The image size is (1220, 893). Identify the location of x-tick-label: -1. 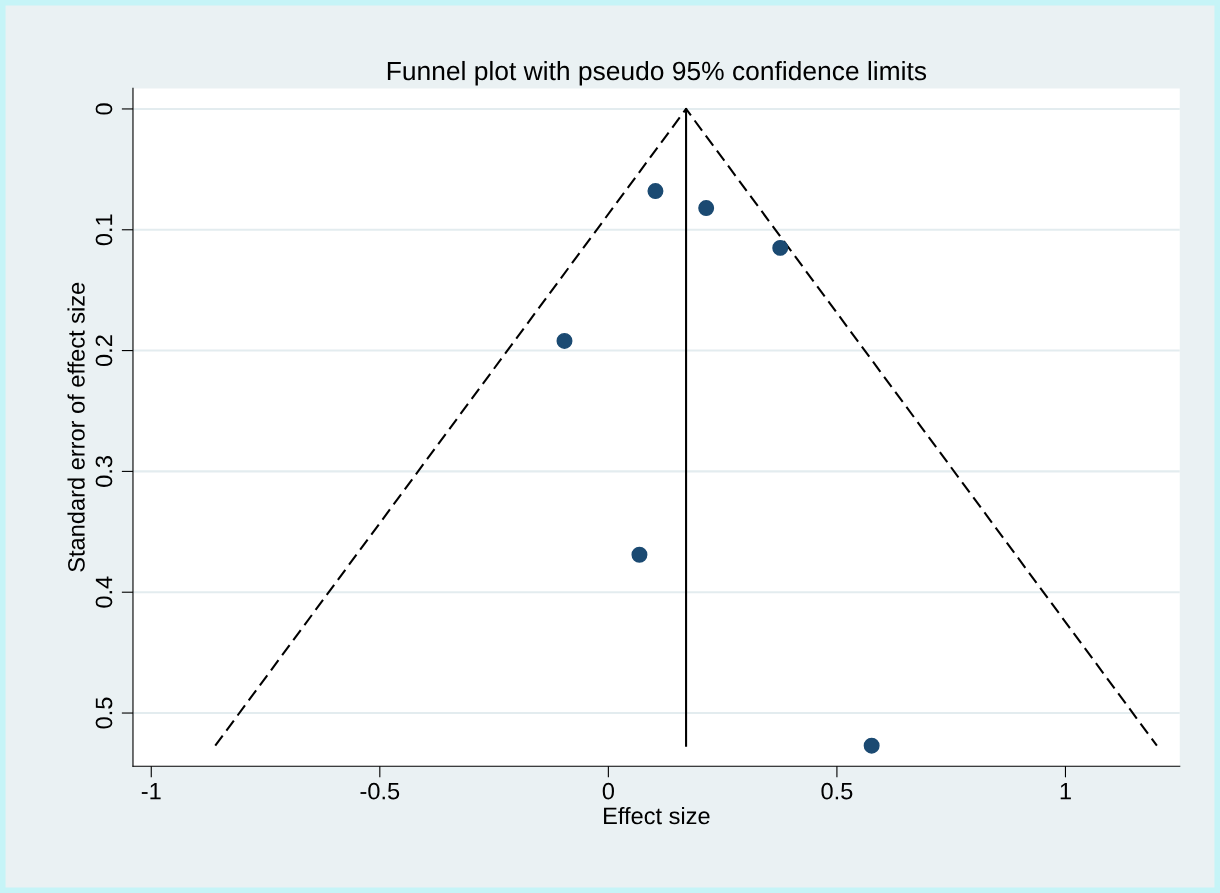
(151, 791).